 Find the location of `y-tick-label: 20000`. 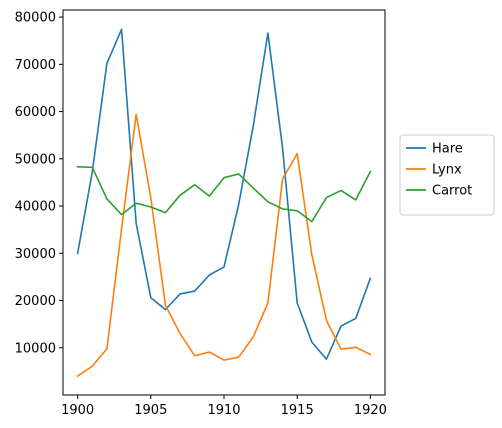

y-tick-label: 20000 is located at coordinates (35, 301).